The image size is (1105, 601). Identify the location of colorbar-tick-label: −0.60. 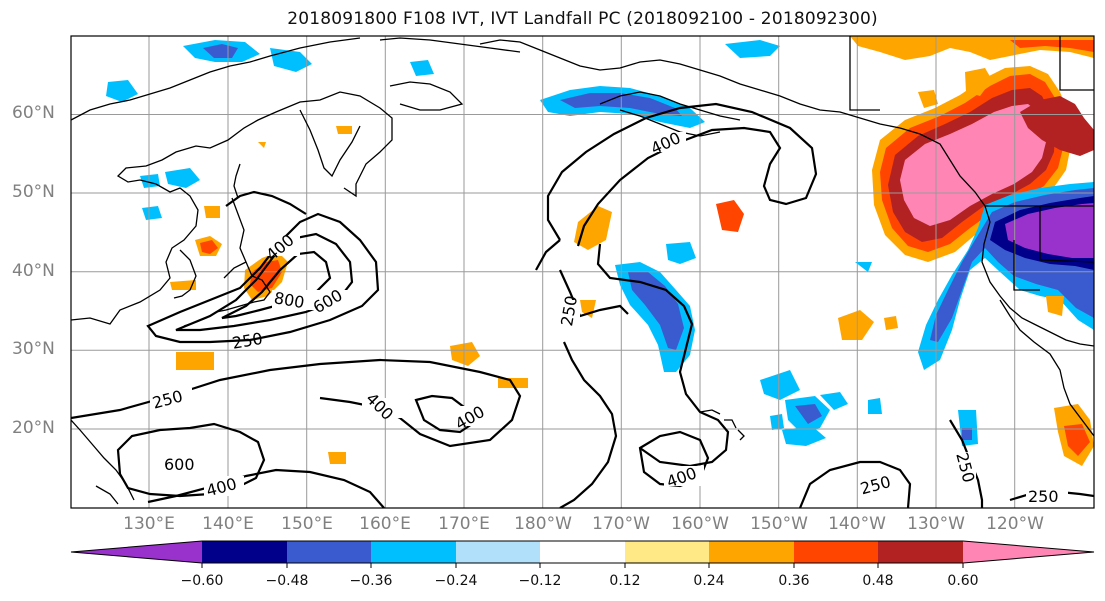
(202, 581).